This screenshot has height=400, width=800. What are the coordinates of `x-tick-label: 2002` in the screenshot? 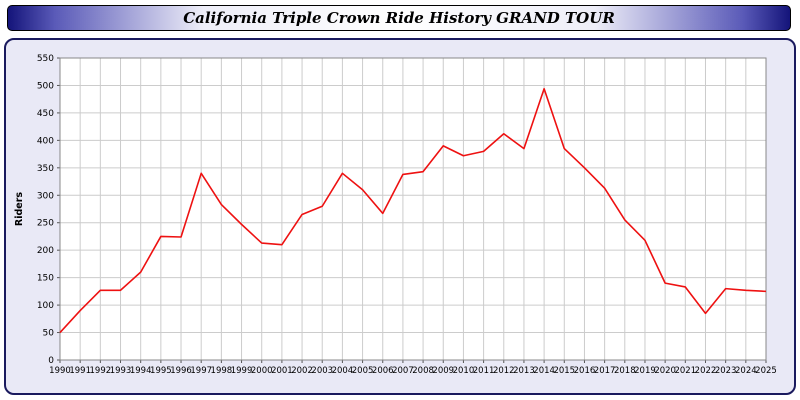 It's located at (302, 371).